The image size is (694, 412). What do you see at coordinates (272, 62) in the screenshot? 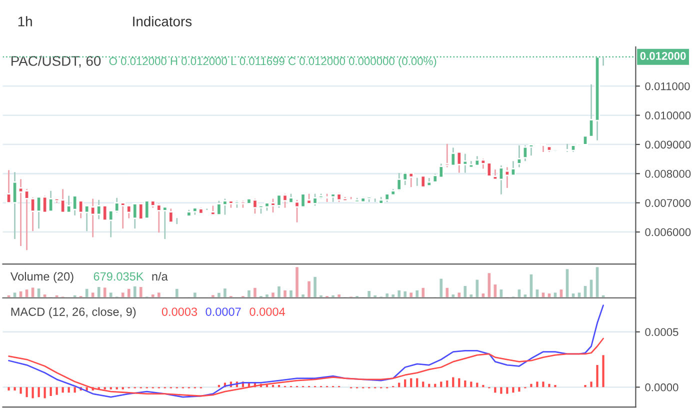
I see `annotation: O 0.012000 H 0.012000 L 0.011699 C 0.012000 0.000000 (0.00%)` at bounding box center [272, 62].